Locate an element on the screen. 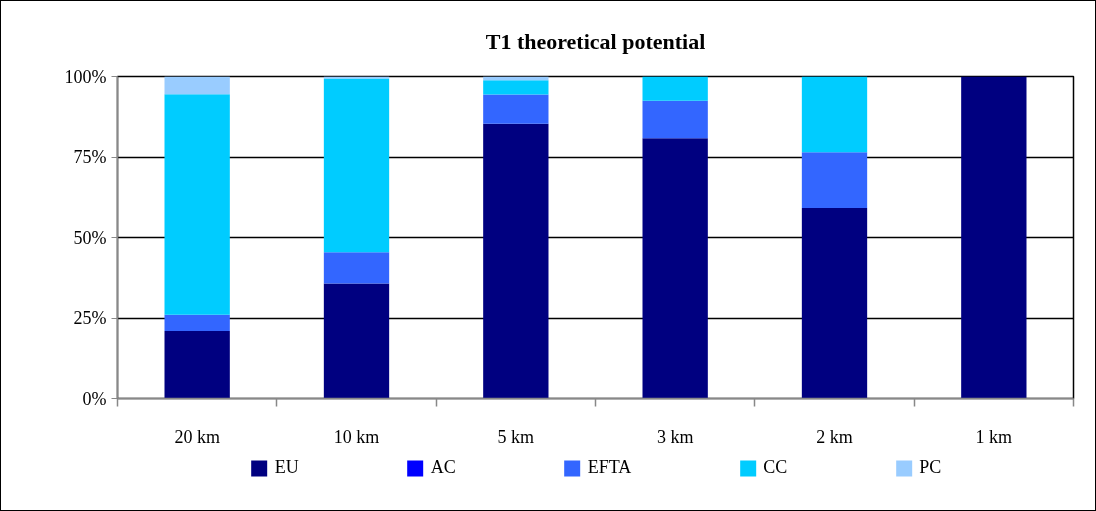  y-tick-label: 0% is located at coordinates (94, 398).